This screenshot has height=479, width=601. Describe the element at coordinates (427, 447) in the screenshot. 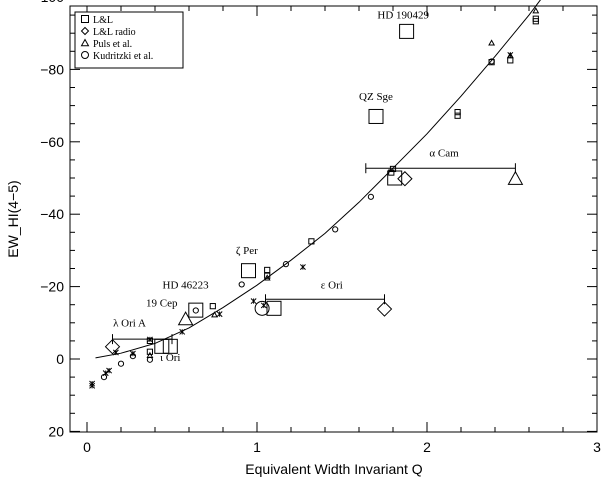

I see `x-tick-label: 2` at that location.